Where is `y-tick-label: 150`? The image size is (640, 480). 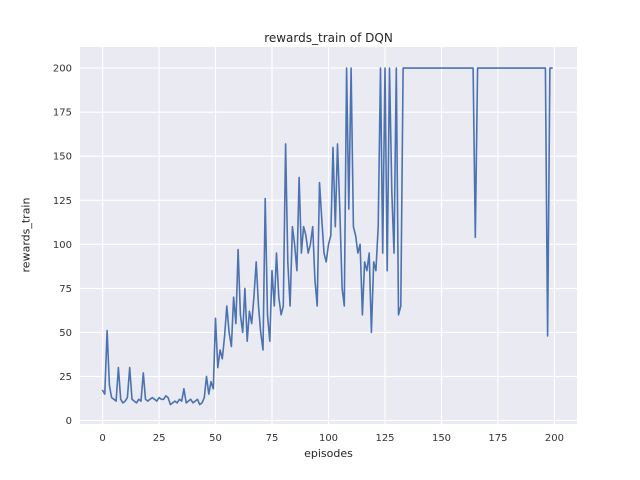
y-tick-label: 150 is located at coordinates (62, 157).